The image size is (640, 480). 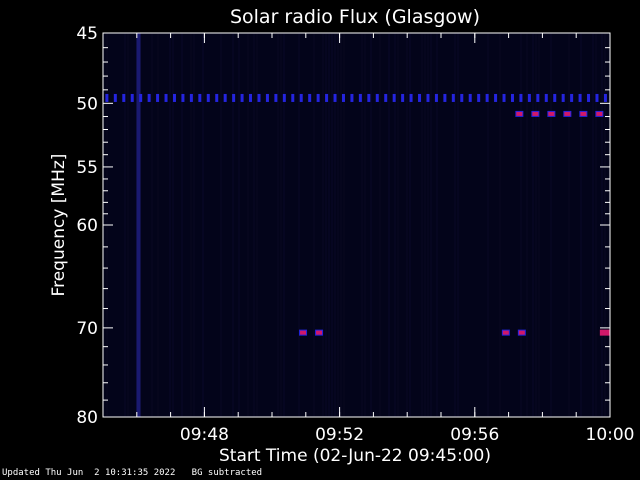 What do you see at coordinates (339, 435) in the screenshot?
I see `x-tick-label: 09:52` at bounding box center [339, 435].